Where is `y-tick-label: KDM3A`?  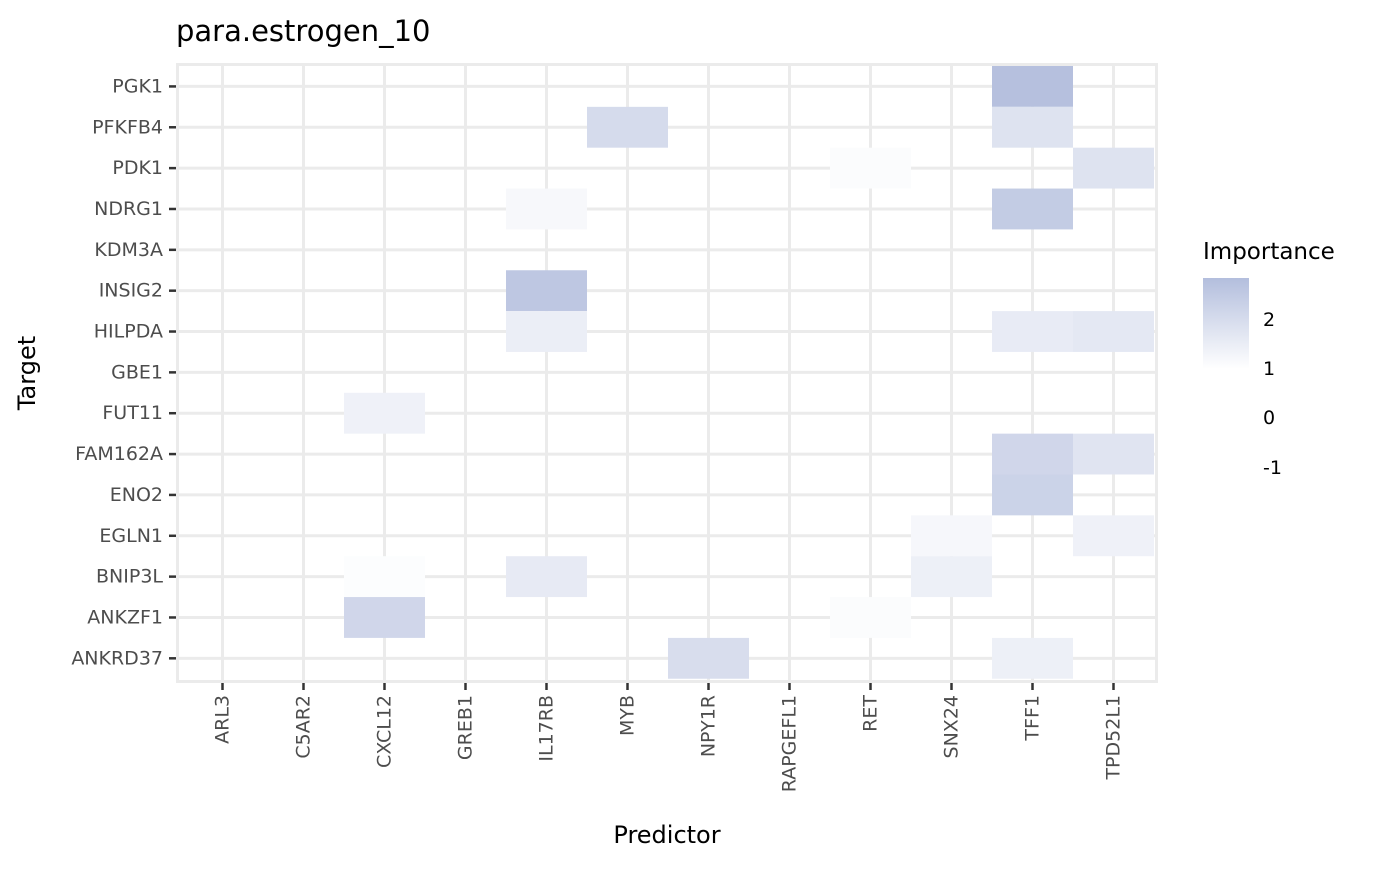
y-tick-label: KDM3A is located at coordinates (128, 250).